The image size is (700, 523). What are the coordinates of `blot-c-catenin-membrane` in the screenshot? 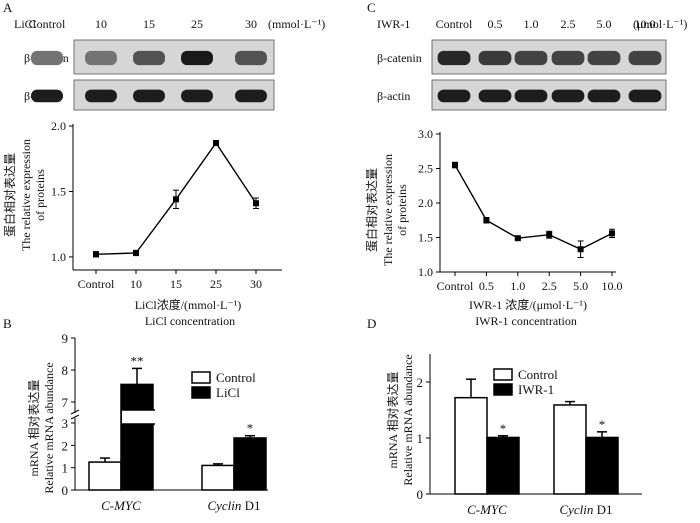 It's located at (549, 57).